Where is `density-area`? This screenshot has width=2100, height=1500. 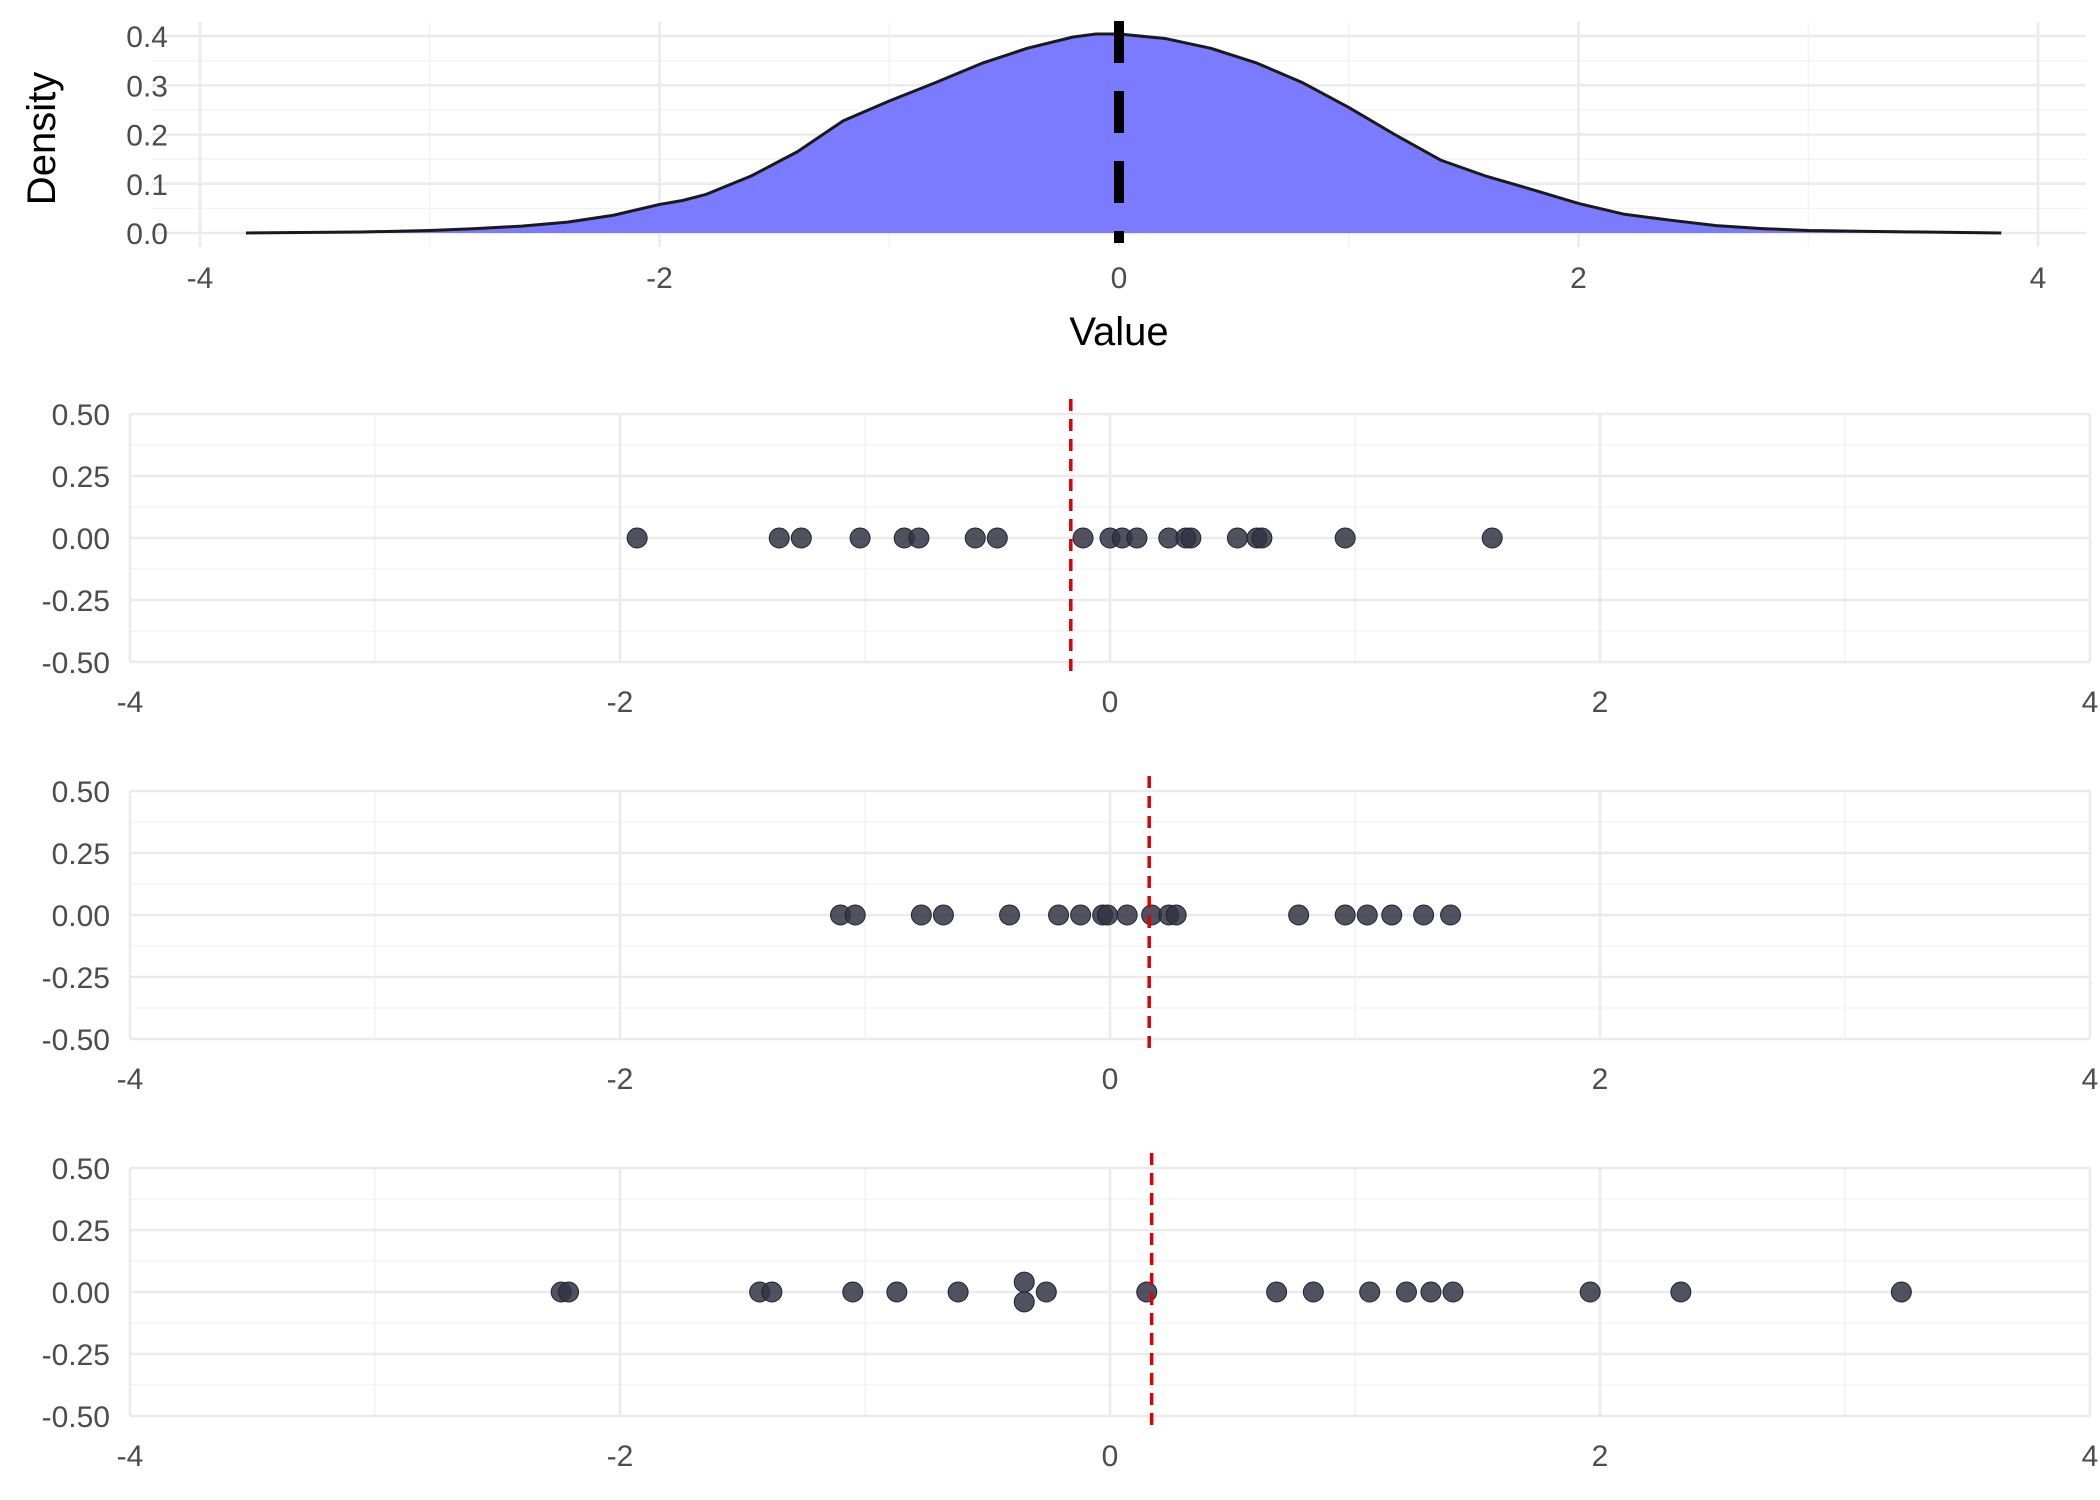 density-area is located at coordinates (1123, 133).